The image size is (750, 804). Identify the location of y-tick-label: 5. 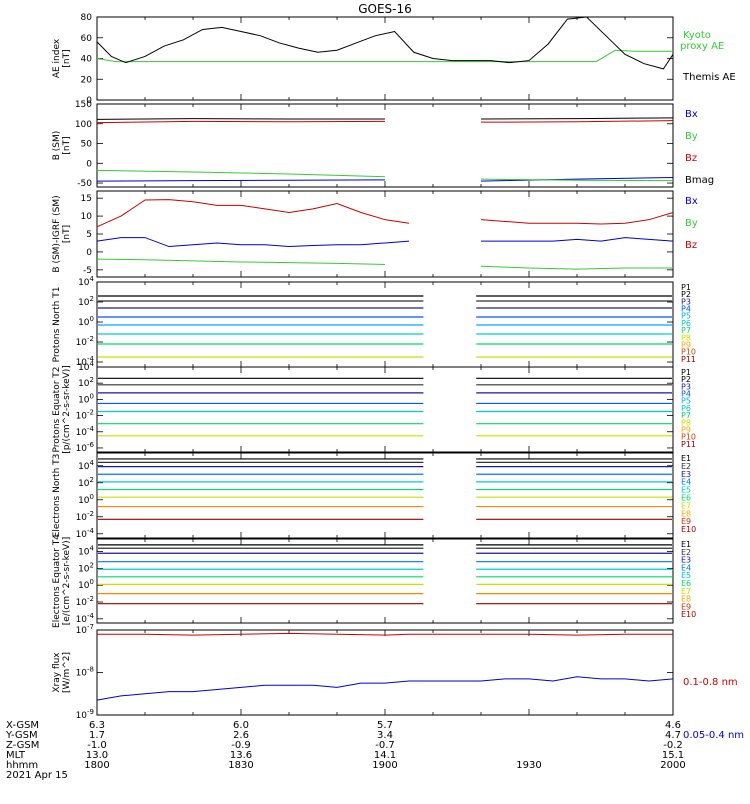
(89, 235).